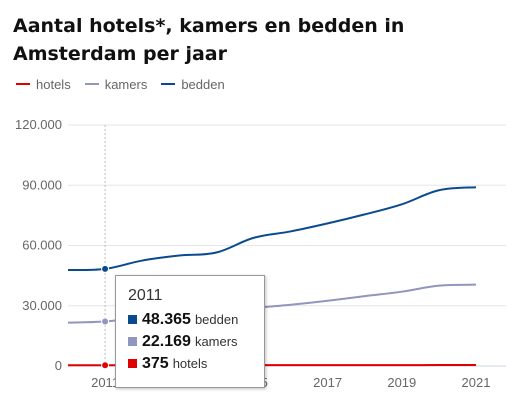 The image size is (517, 406). Describe the element at coordinates (216, 319) in the screenshot. I see `tooltip-label-bedden: bedden` at that location.